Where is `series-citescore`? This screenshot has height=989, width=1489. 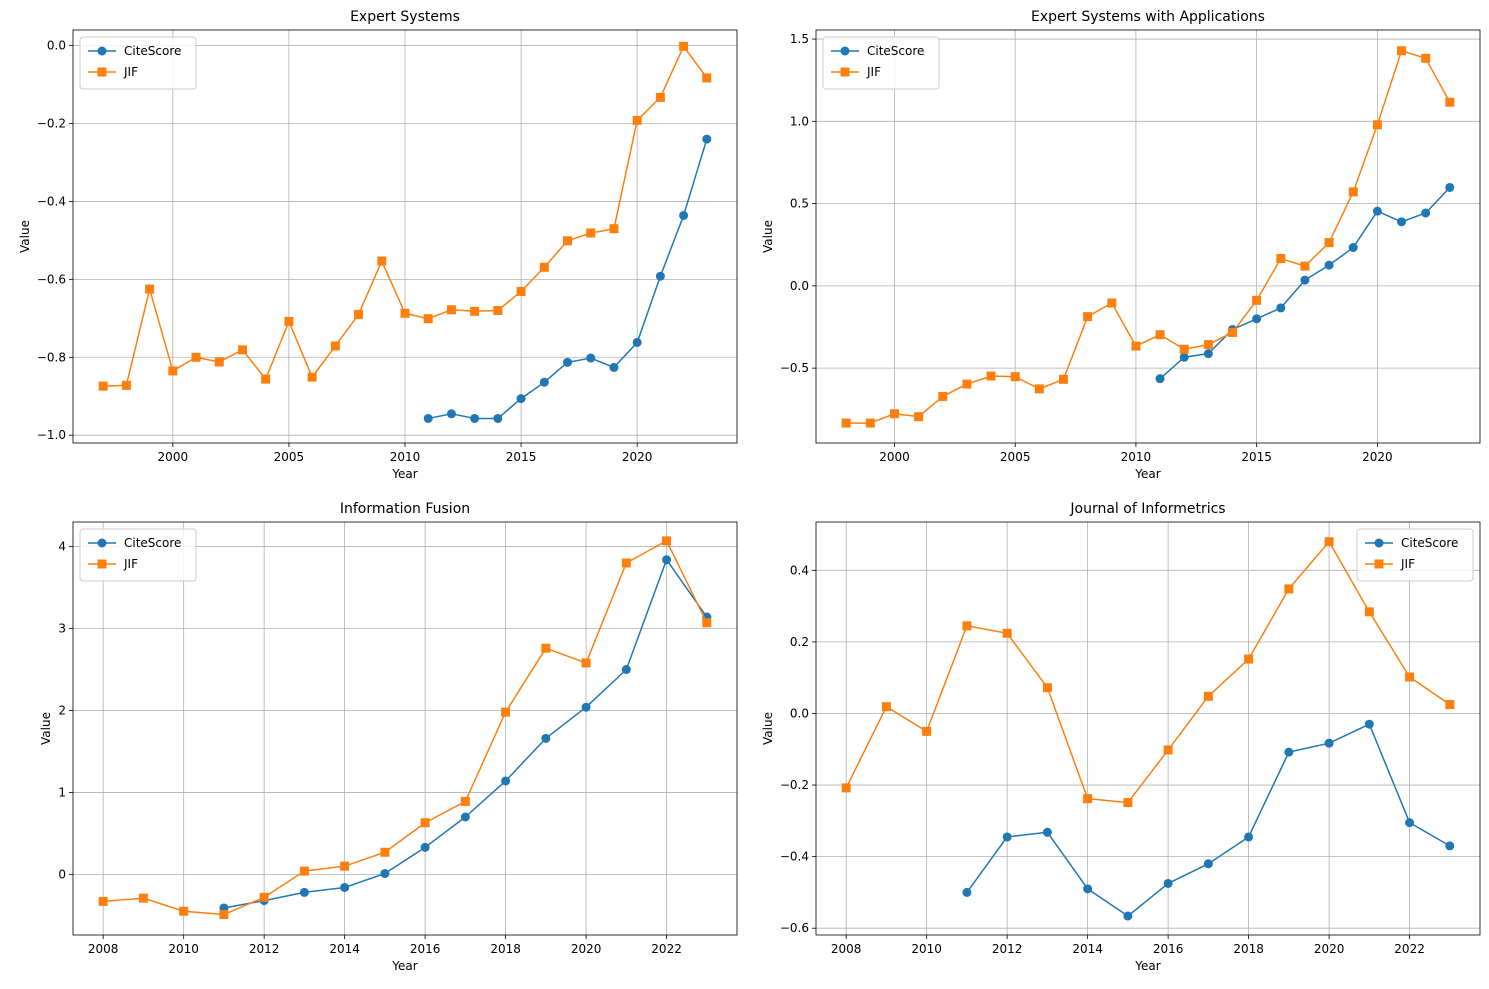
series-citescore is located at coordinates (567, 278).